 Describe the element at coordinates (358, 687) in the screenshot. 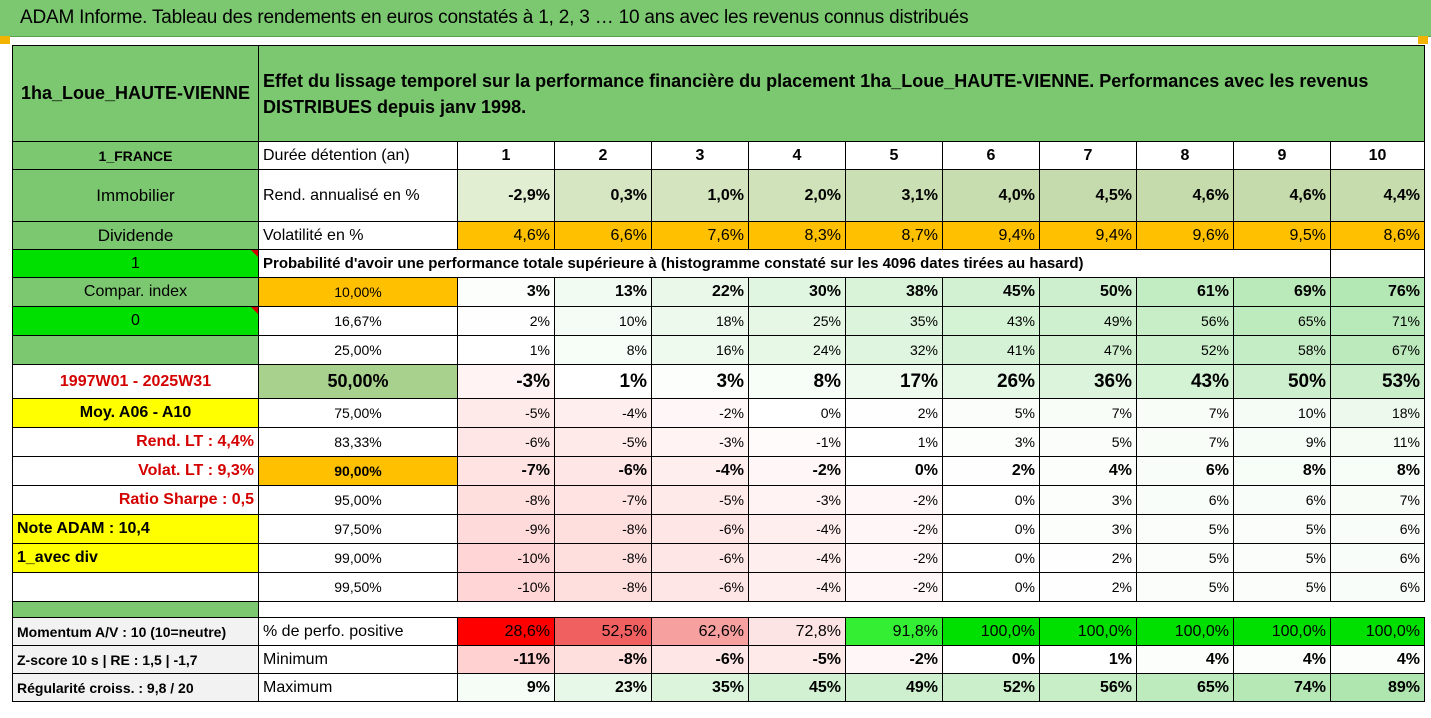

I see `maximum-label: Maximum` at that location.